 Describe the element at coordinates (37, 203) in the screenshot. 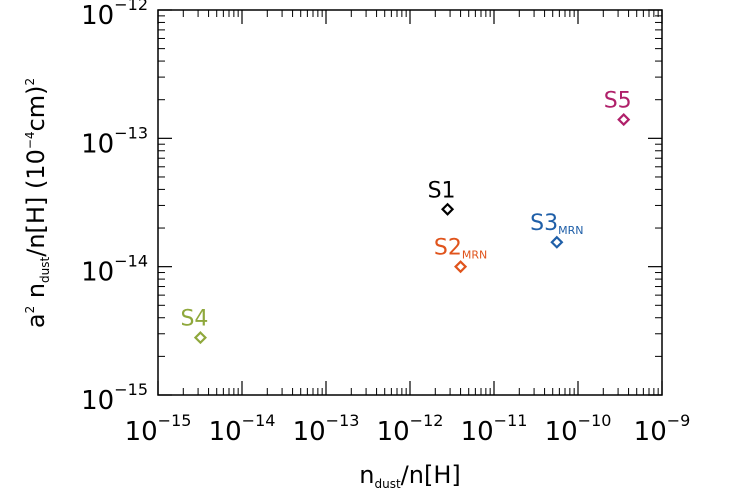

I see `y-axis-title: a2 ndust/n[H] (10−4cm)2` at that location.